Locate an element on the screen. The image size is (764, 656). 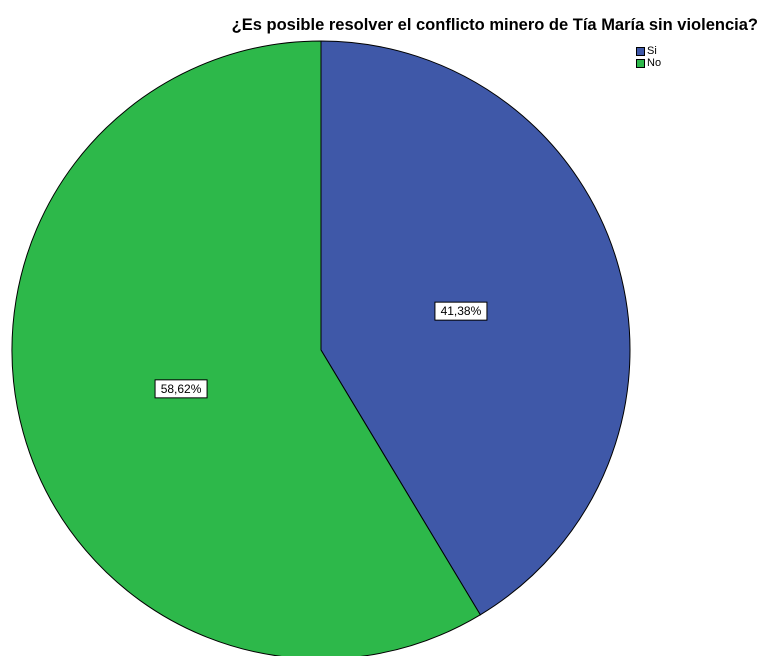
legend-entry-si: Si is located at coordinates (648, 51).